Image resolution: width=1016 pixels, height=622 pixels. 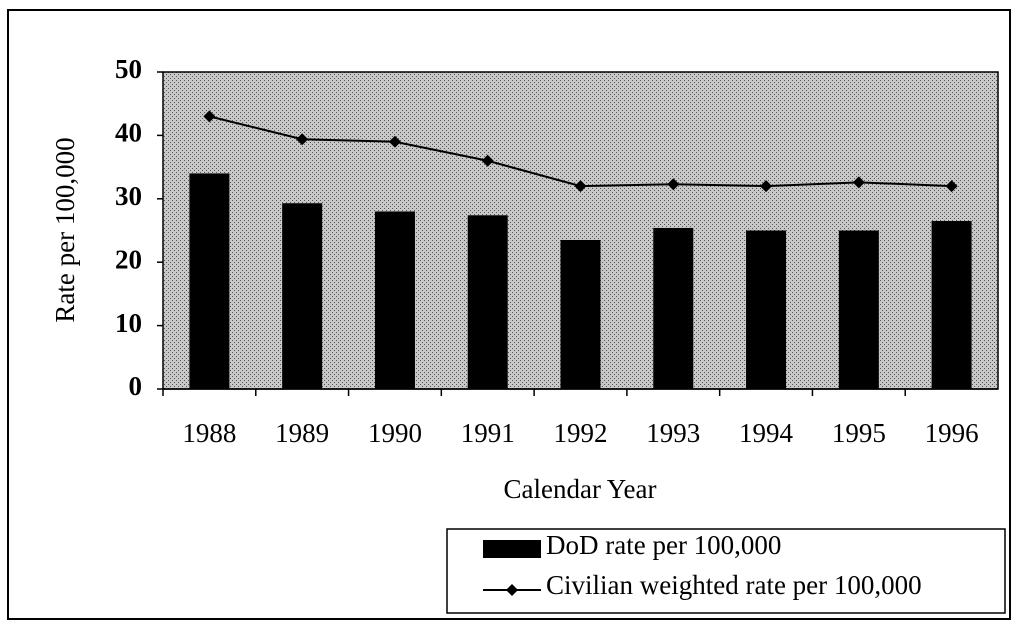 What do you see at coordinates (128, 133) in the screenshot?
I see `y-tick-label: 40` at bounding box center [128, 133].